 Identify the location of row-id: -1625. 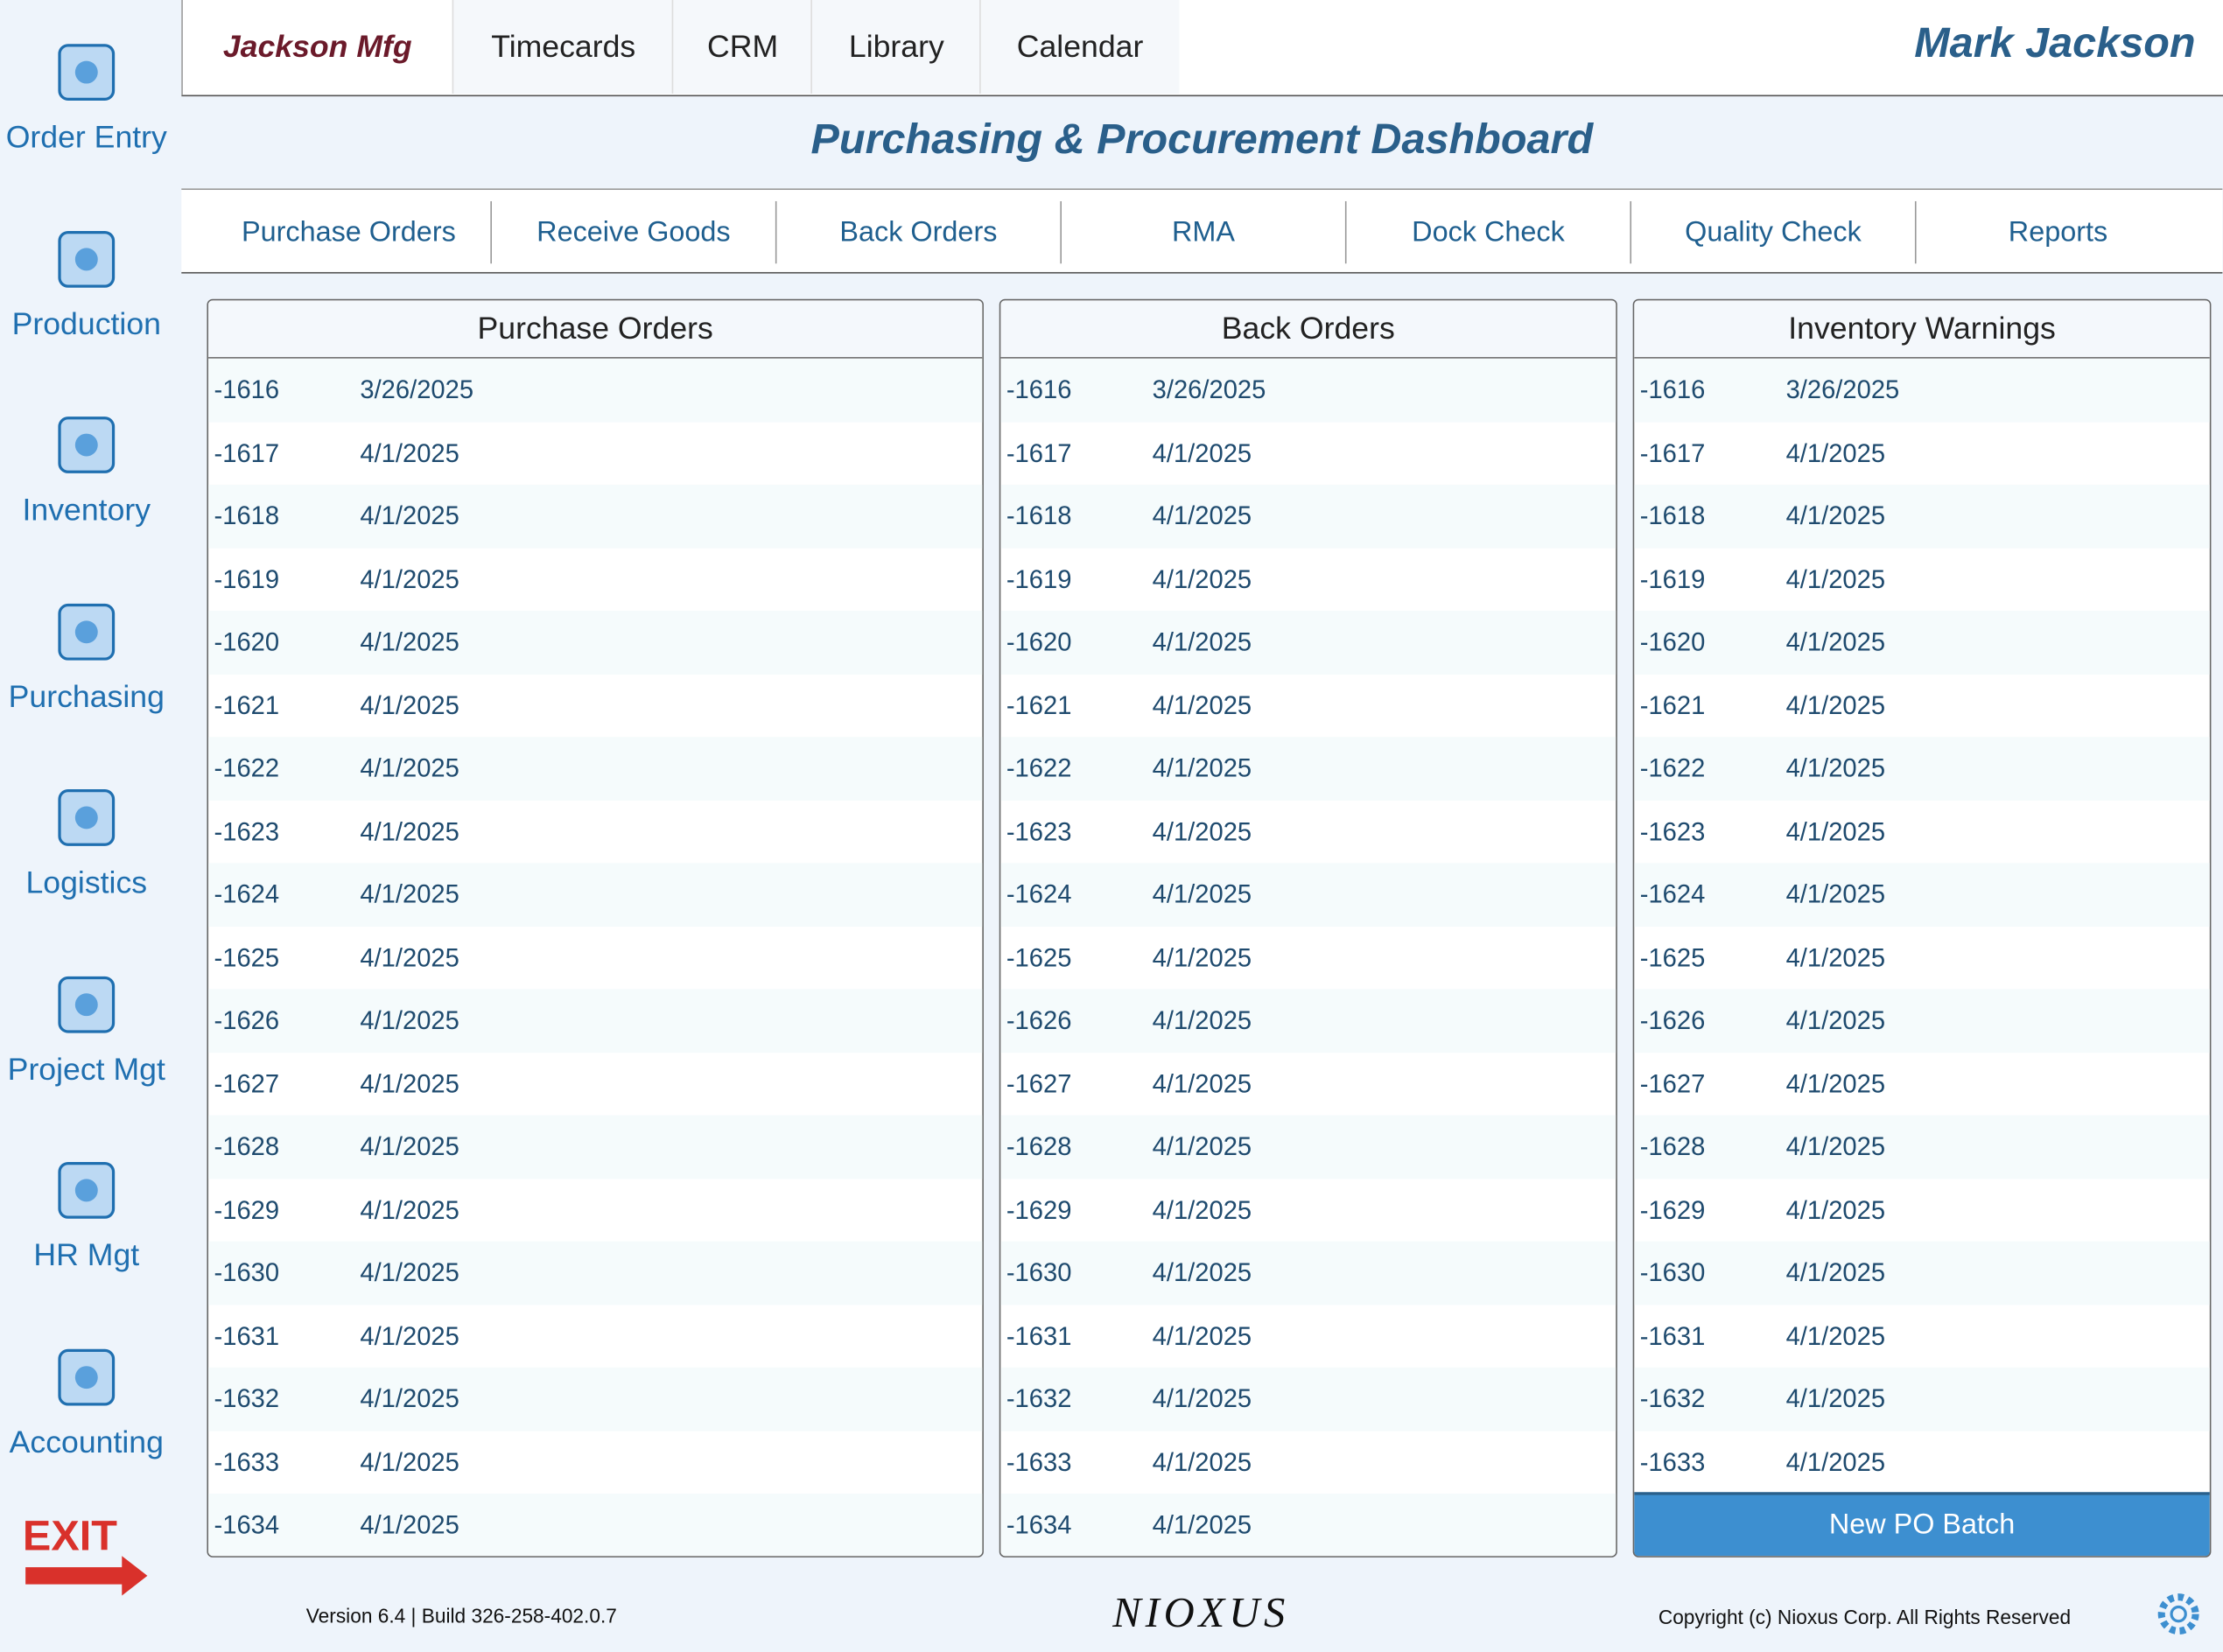
(1039, 957).